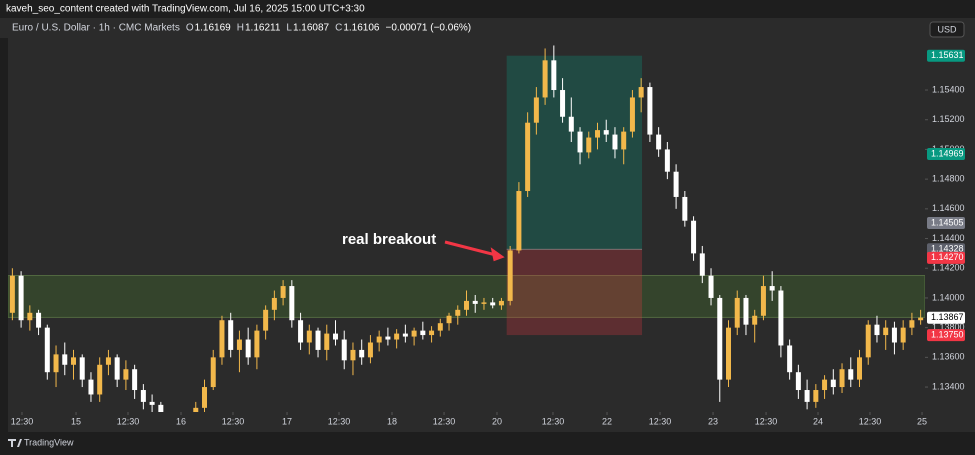  Describe the element at coordinates (96, 28) in the screenshot. I see `legend-text: Euro / U.S. Dollar · 1h · CMC Markets` at that location.